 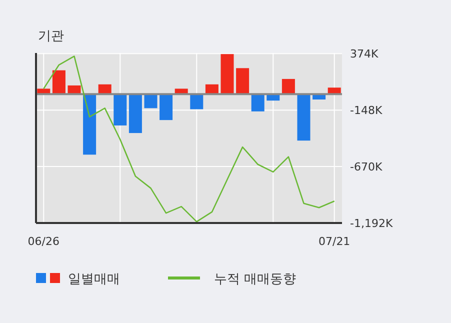 I want to click on y-tick-label: -148K, so click(x=366, y=111).